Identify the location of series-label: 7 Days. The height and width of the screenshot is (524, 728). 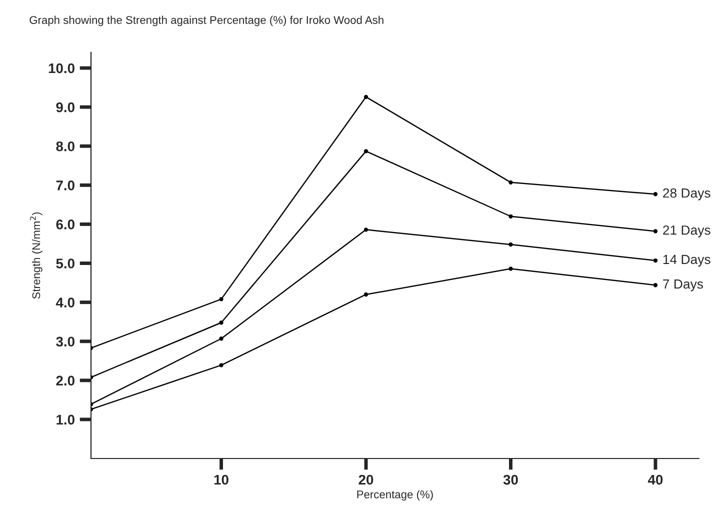
(683, 285).